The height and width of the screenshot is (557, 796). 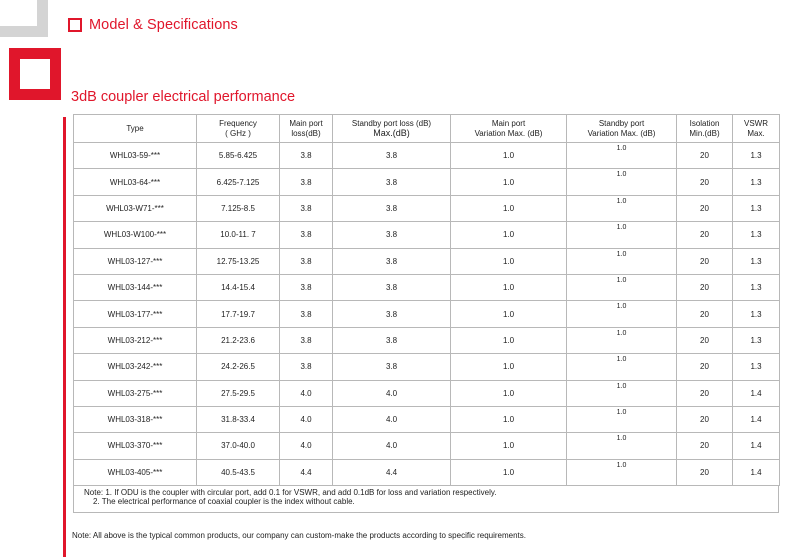 I want to click on cell-value: WHL03-127-***, so click(x=135, y=261).